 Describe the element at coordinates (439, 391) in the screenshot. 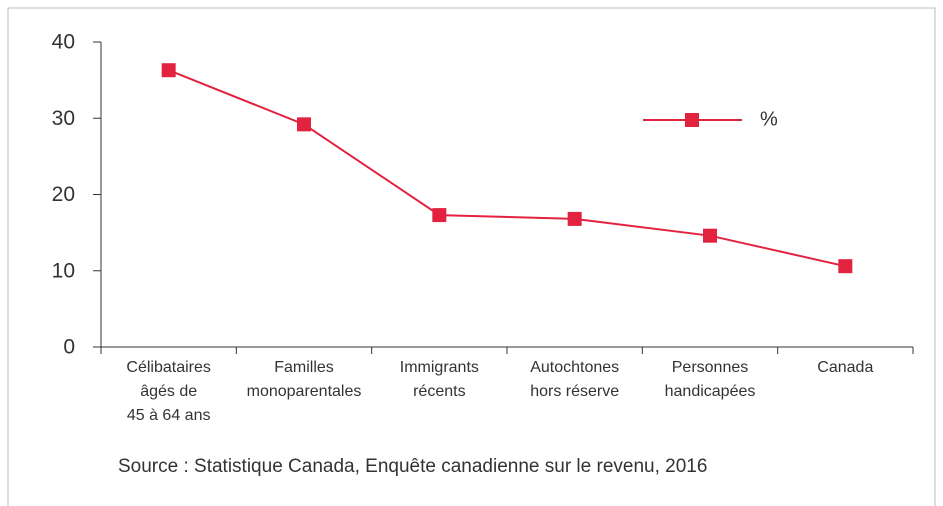

I see `x-tick-label: récents` at that location.